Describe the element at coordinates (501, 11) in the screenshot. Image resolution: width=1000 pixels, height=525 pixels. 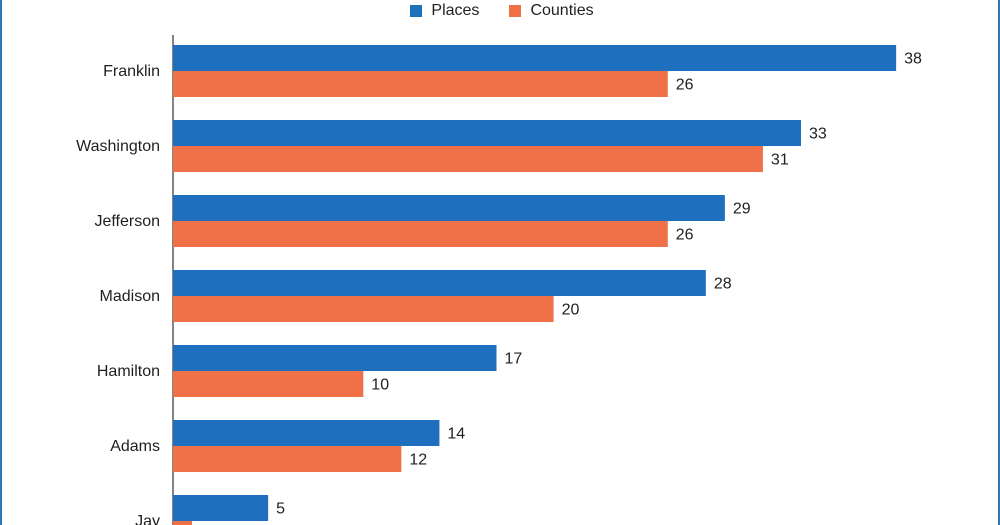
I see `chart-legend: Places Counties` at that location.